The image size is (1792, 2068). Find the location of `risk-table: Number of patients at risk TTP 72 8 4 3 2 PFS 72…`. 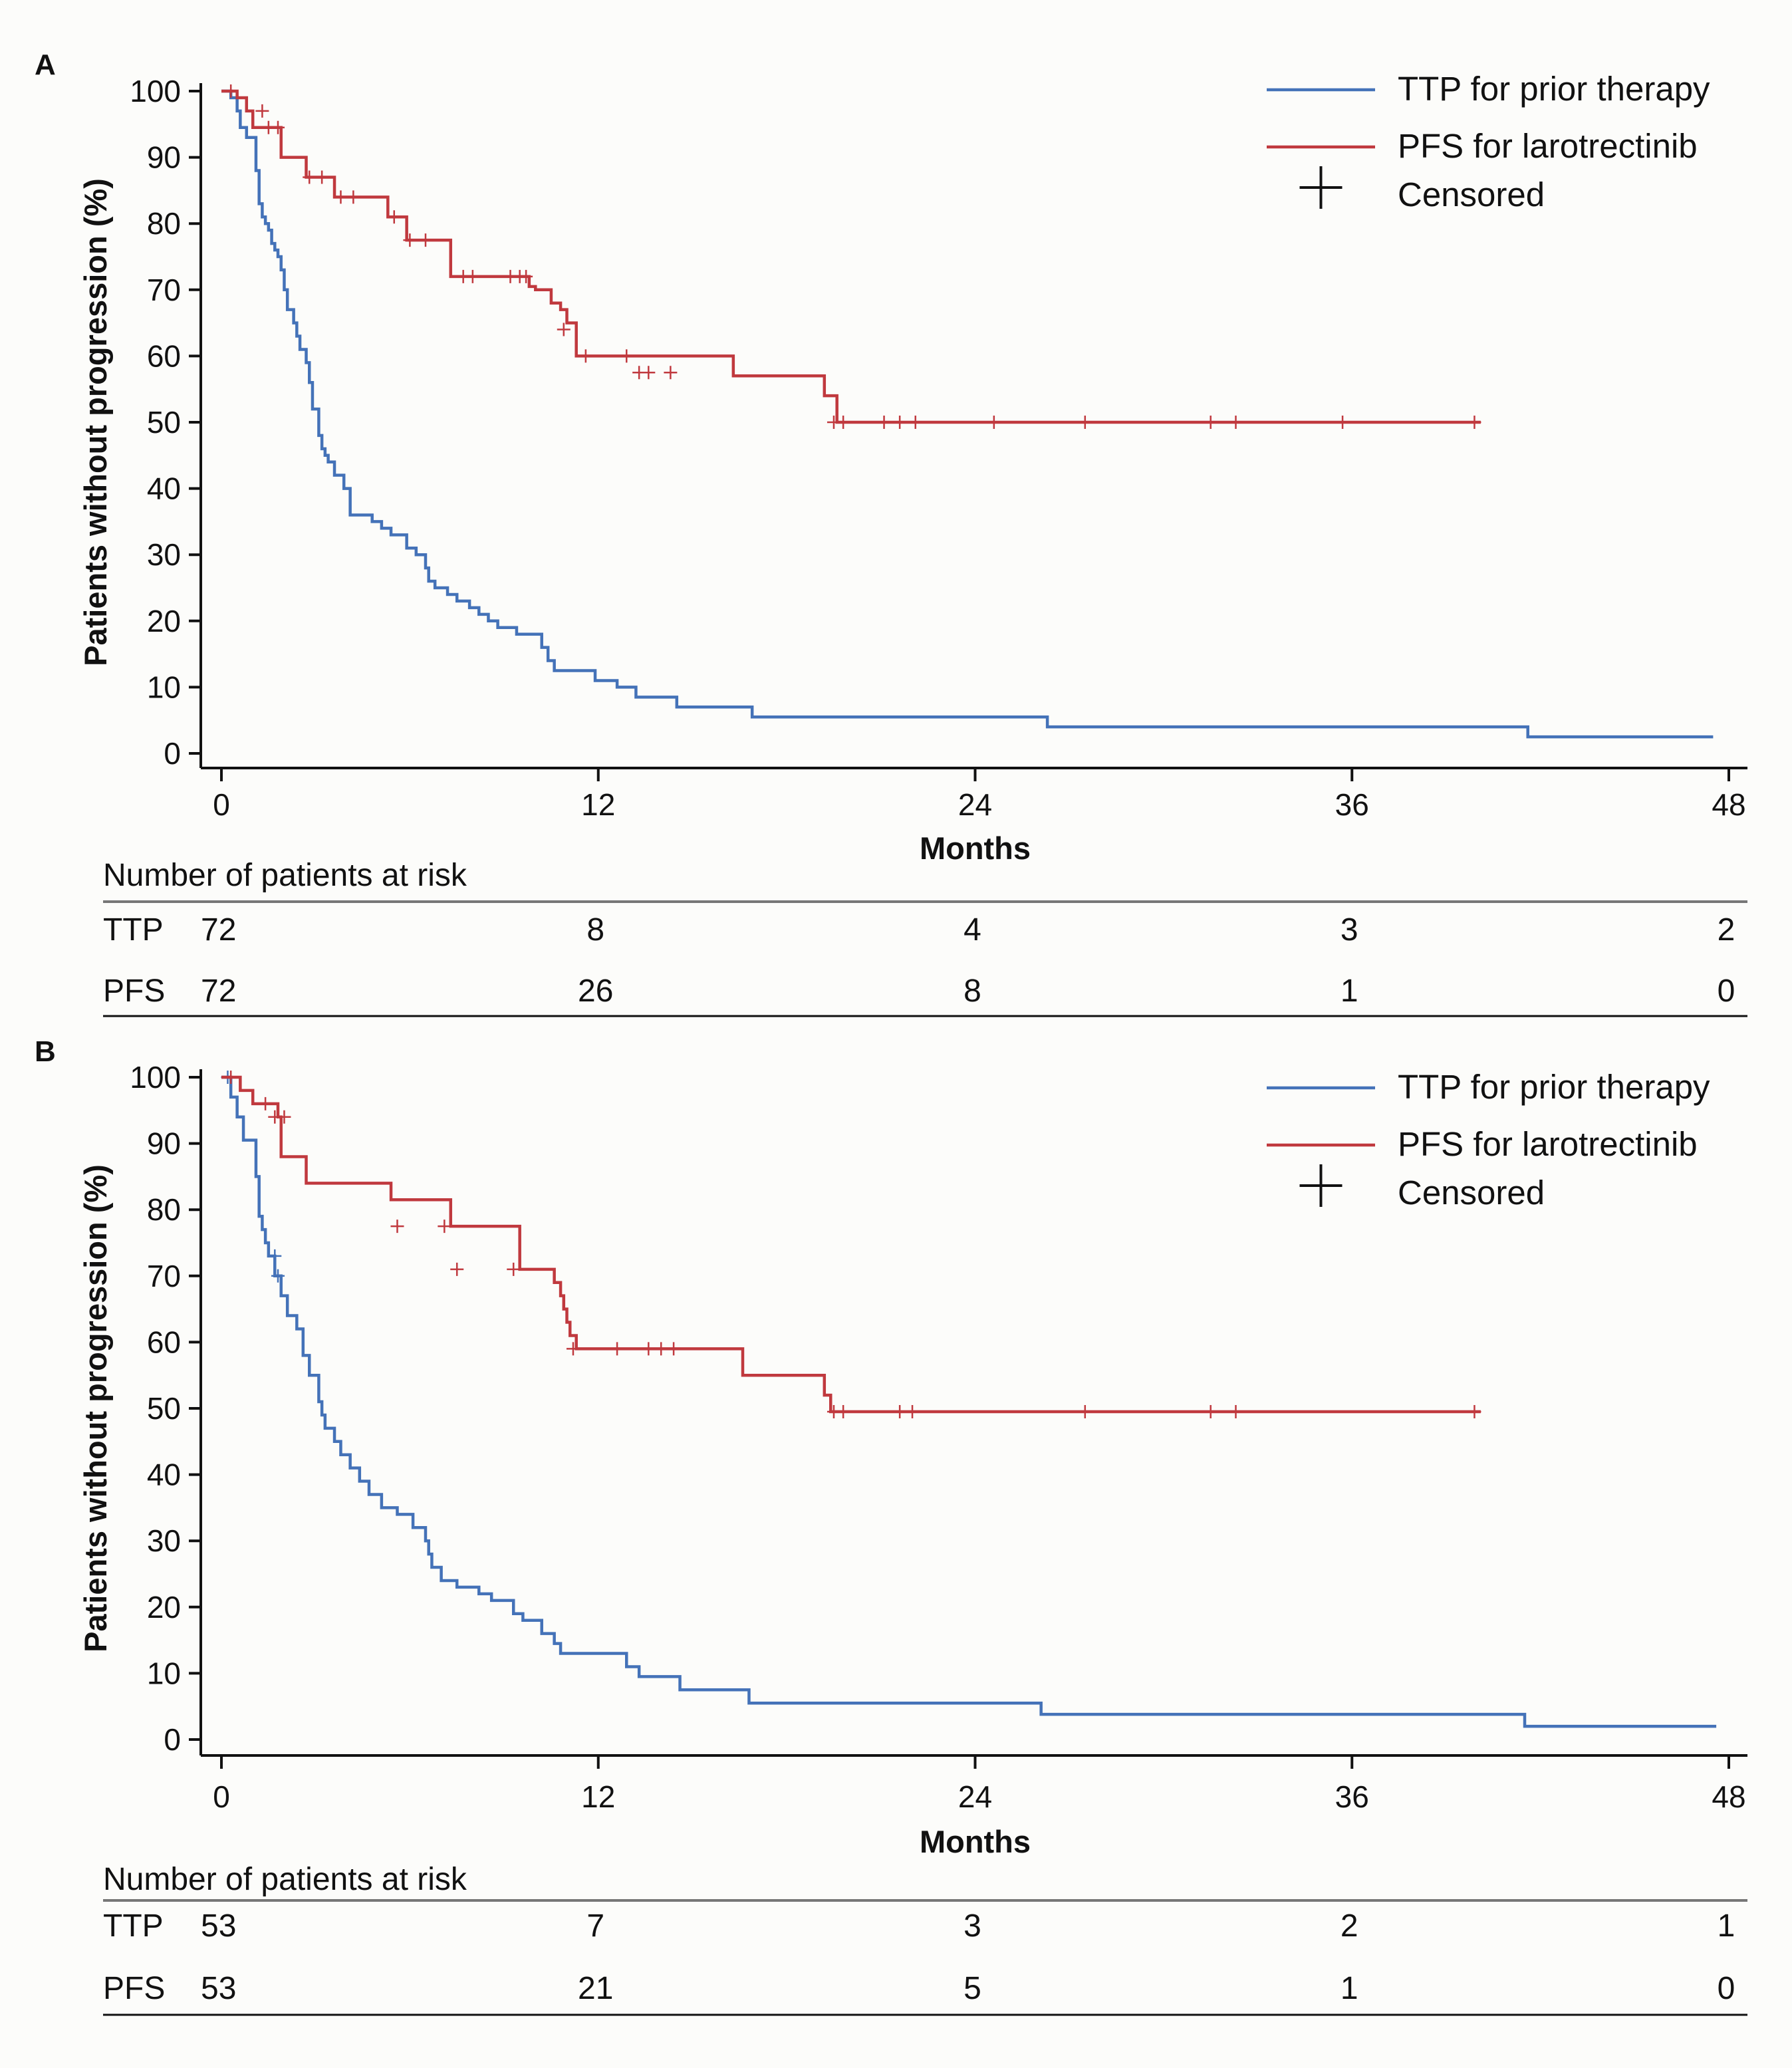

risk-table: Number of patients at risk TTP 72 8 4 3 2 PFS 72… is located at coordinates (925, 937).